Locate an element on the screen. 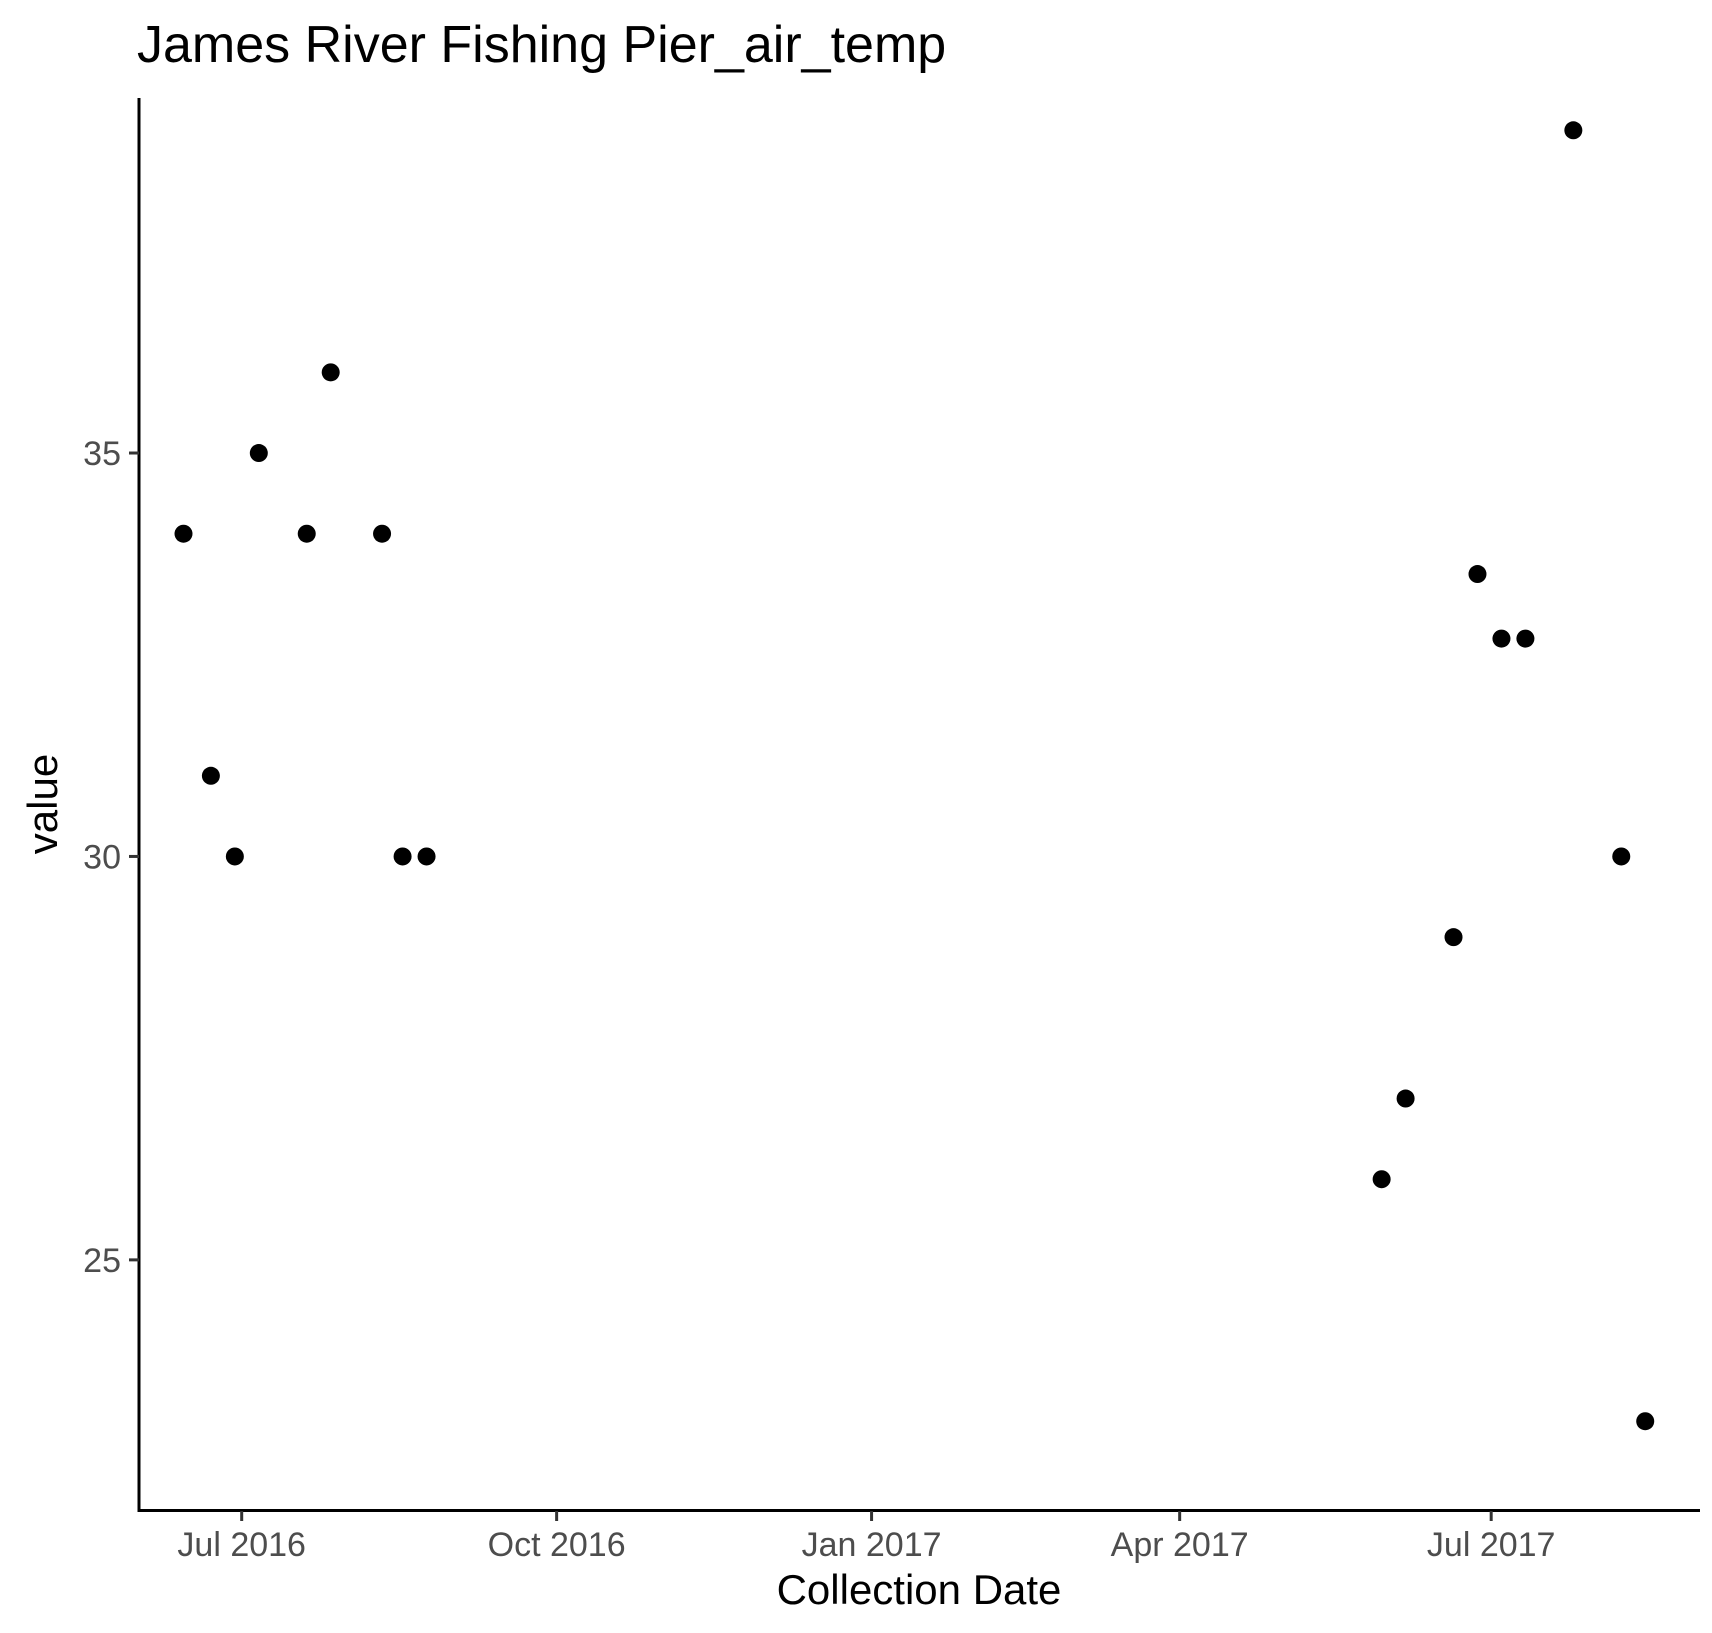 This screenshot has height=1633, width=1712. x-tick-label: Jul 2017 is located at coordinates (1491, 1545).